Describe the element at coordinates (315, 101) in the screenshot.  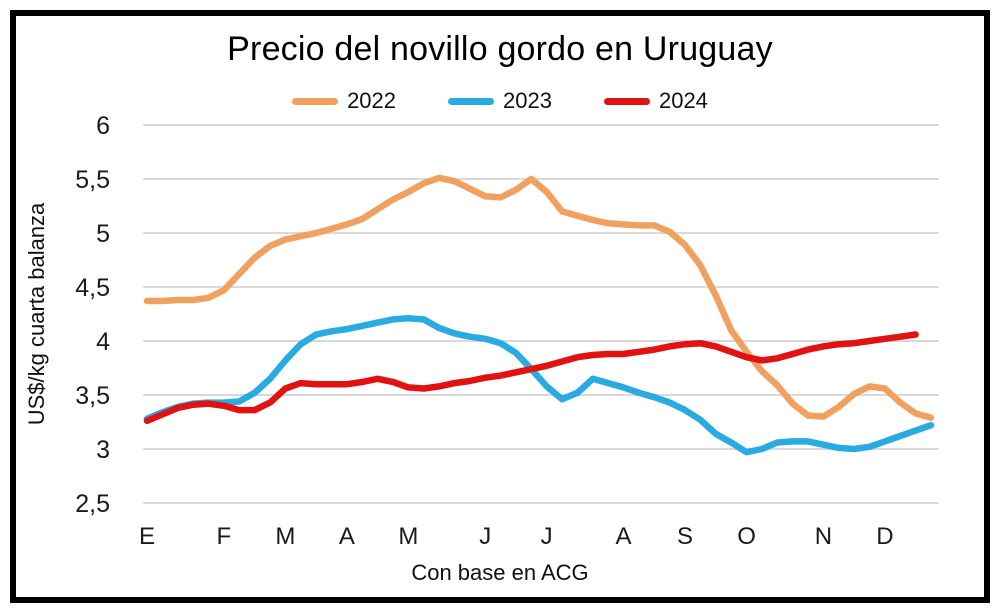
I see `legend-swatch-2022` at that location.